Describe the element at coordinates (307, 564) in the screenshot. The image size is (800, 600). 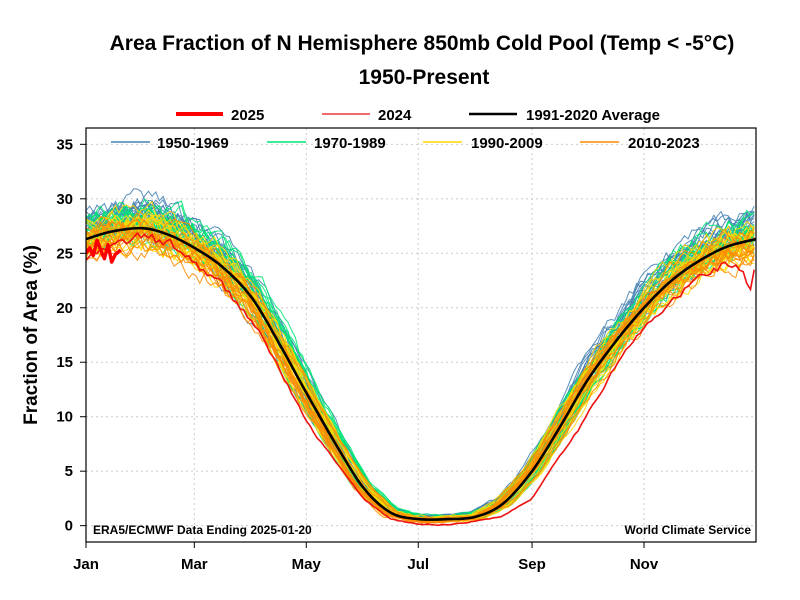
I see `x-tick-label: May` at that location.